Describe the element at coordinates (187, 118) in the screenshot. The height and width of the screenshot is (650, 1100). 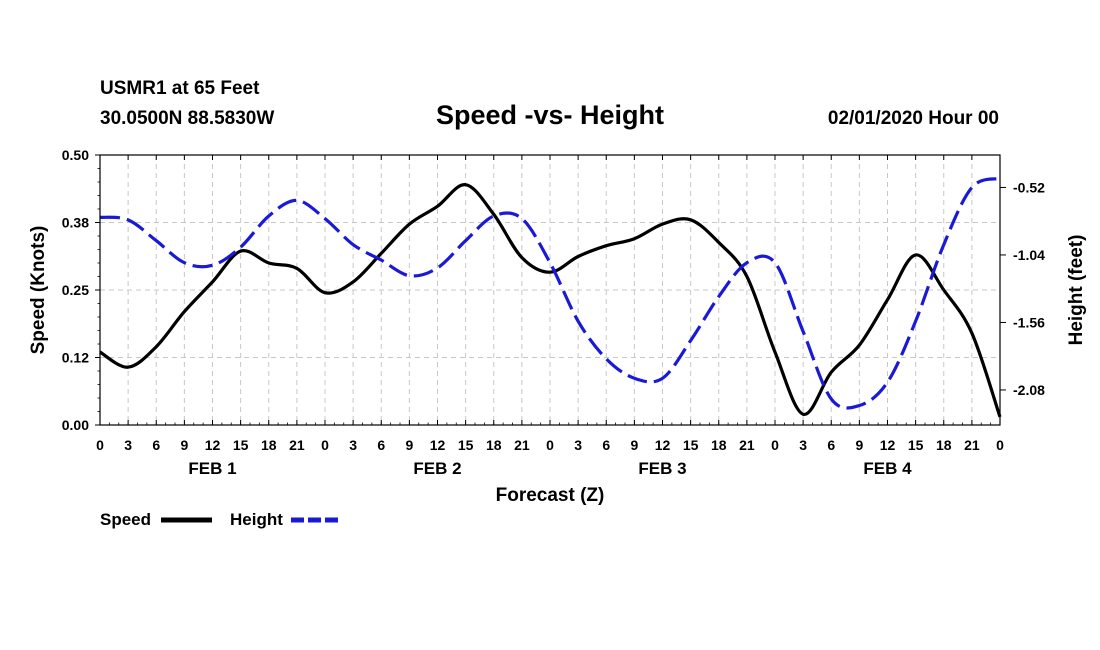
I see `station-coords: 30.0500N 88.5830W` at that location.